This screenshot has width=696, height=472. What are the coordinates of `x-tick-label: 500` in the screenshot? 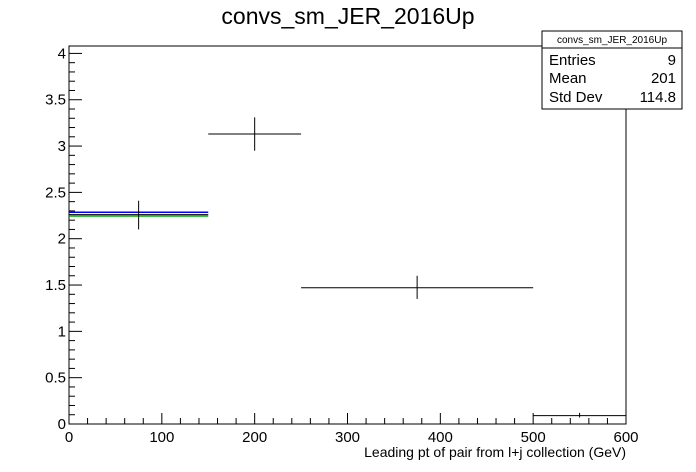 It's located at (533, 437).